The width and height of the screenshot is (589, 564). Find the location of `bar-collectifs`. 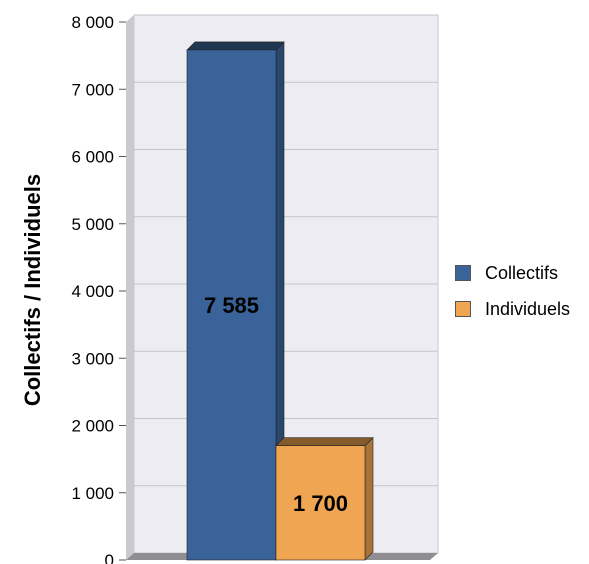

bar-collectifs is located at coordinates (231, 305).